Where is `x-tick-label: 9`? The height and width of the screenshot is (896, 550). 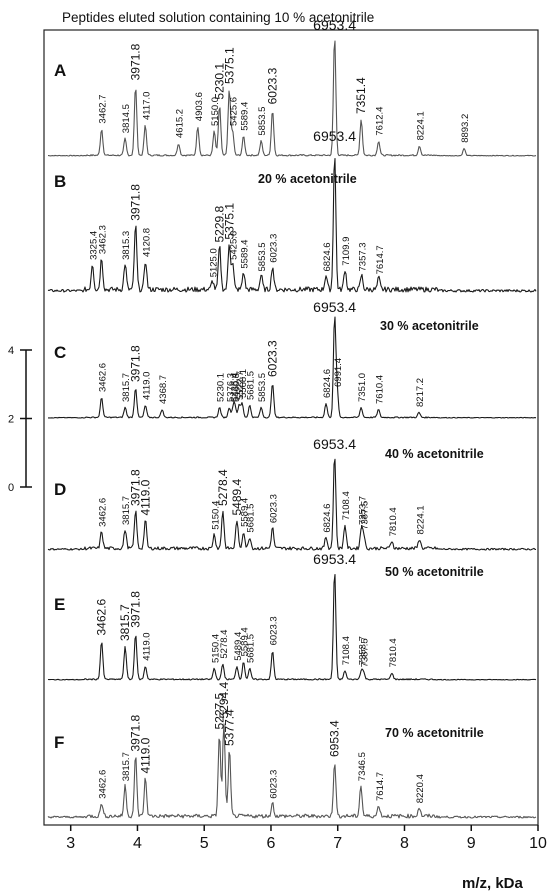
x-tick-label: 9 is located at coordinates (471, 843).